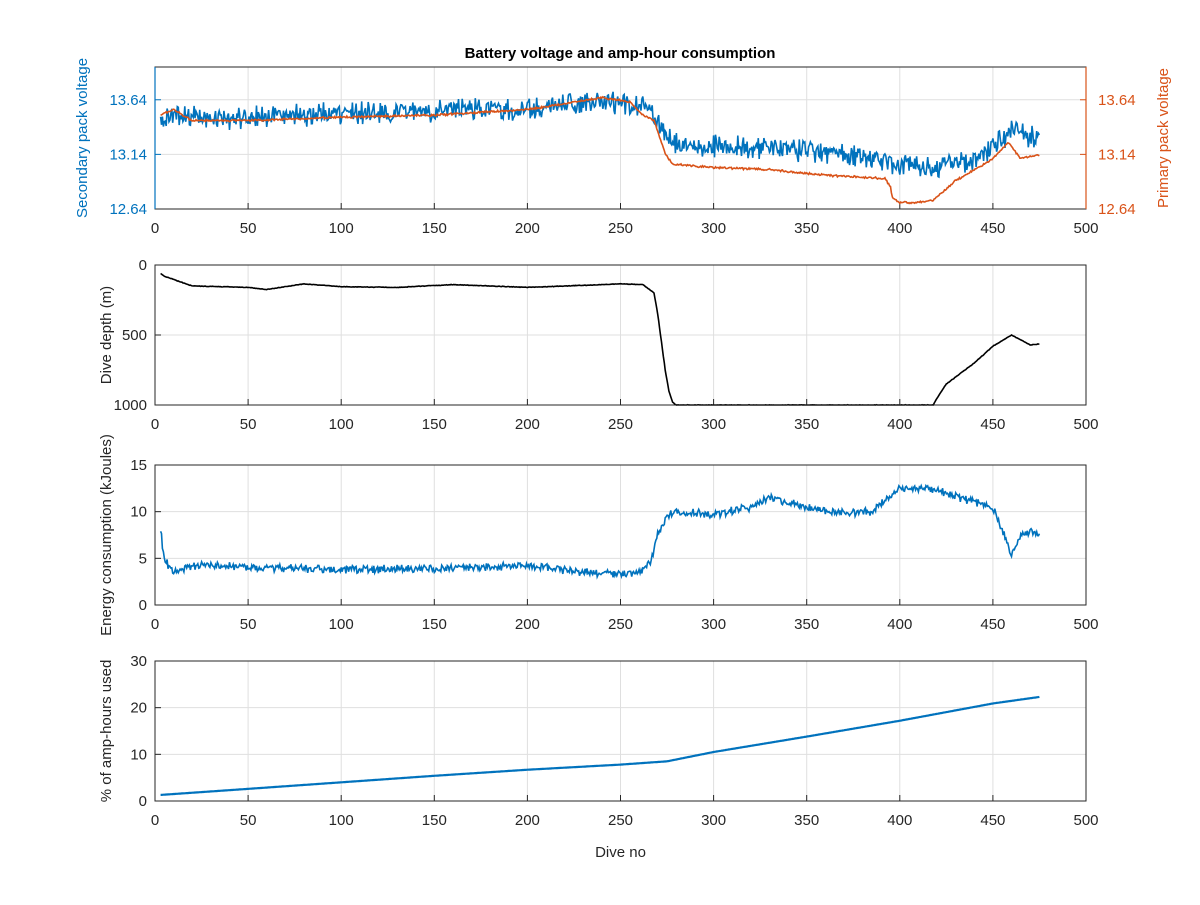 The image size is (1200, 905). Describe the element at coordinates (128, 100) in the screenshot. I see `y-tick-label: 13.64` at that location.